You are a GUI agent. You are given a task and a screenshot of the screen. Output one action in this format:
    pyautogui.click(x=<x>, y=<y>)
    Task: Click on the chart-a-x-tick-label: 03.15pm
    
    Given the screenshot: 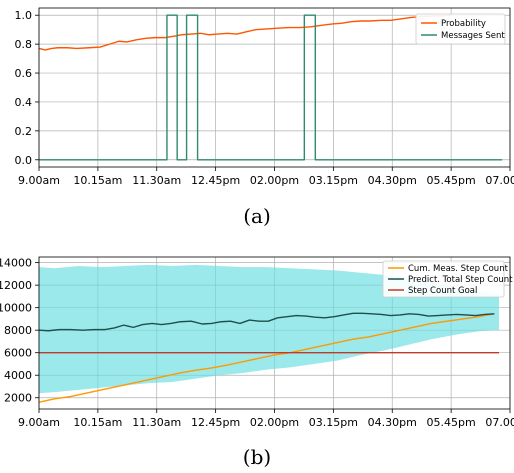 What is the action you would take?
    pyautogui.click(x=333, y=180)
    